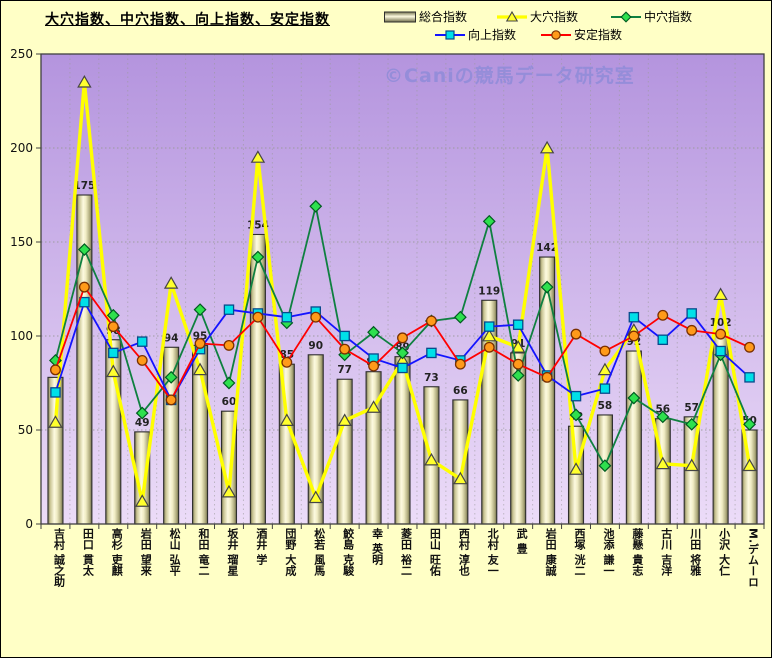 The image size is (772, 658). I want to click on legend-item-sogo: 総合指数, so click(425, 16).